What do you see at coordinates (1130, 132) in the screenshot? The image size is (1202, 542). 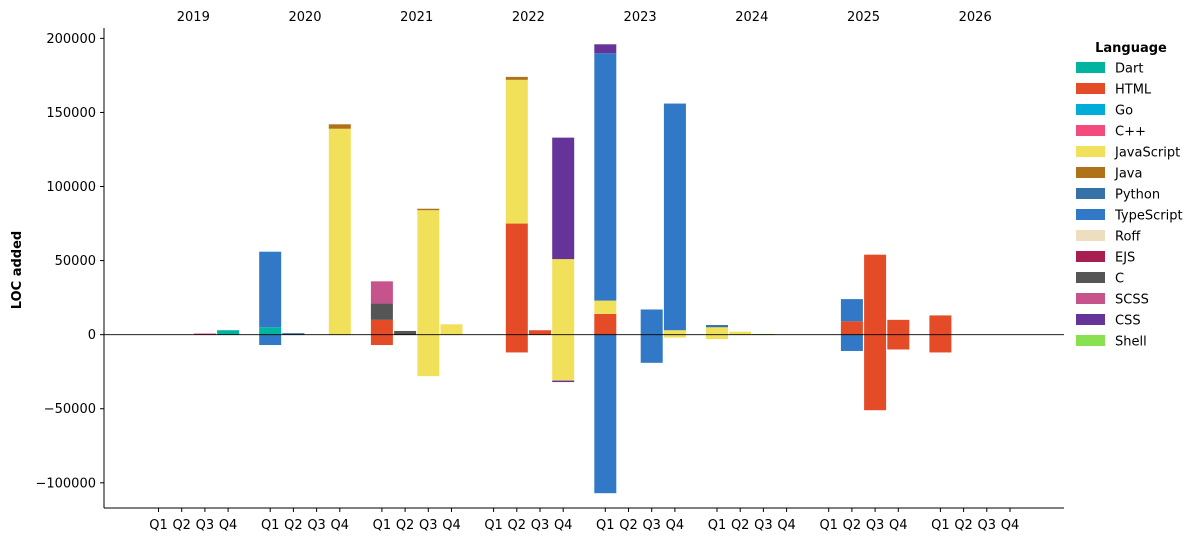 I see `legend-label-c-: C++` at bounding box center [1130, 132].